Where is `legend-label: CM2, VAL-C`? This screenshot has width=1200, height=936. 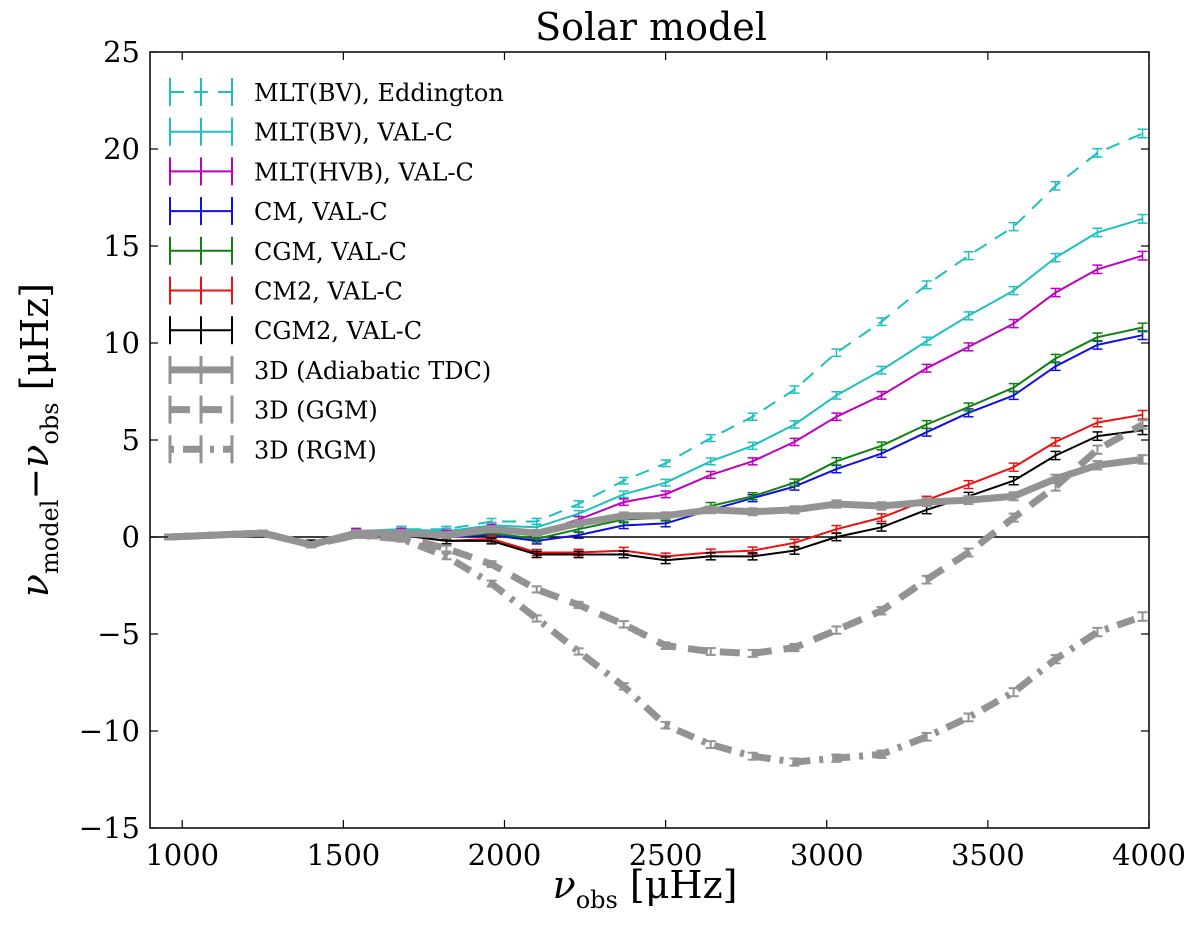
legend-label: CM2, VAL-C is located at coordinates (328, 292).